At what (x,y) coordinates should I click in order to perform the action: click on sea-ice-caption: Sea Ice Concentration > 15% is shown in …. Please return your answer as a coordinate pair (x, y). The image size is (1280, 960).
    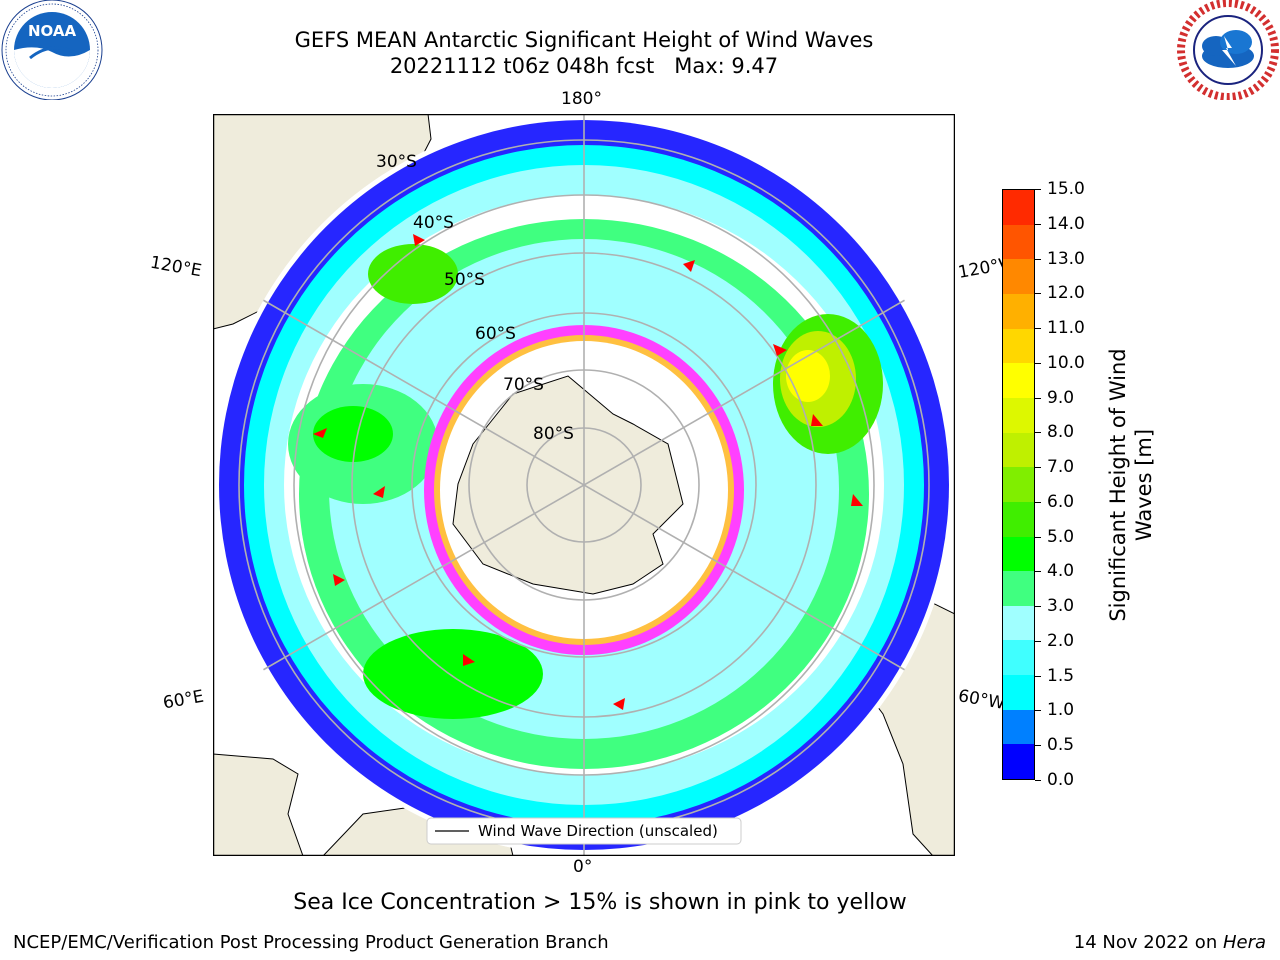
    Looking at the image, I should click on (600, 902).